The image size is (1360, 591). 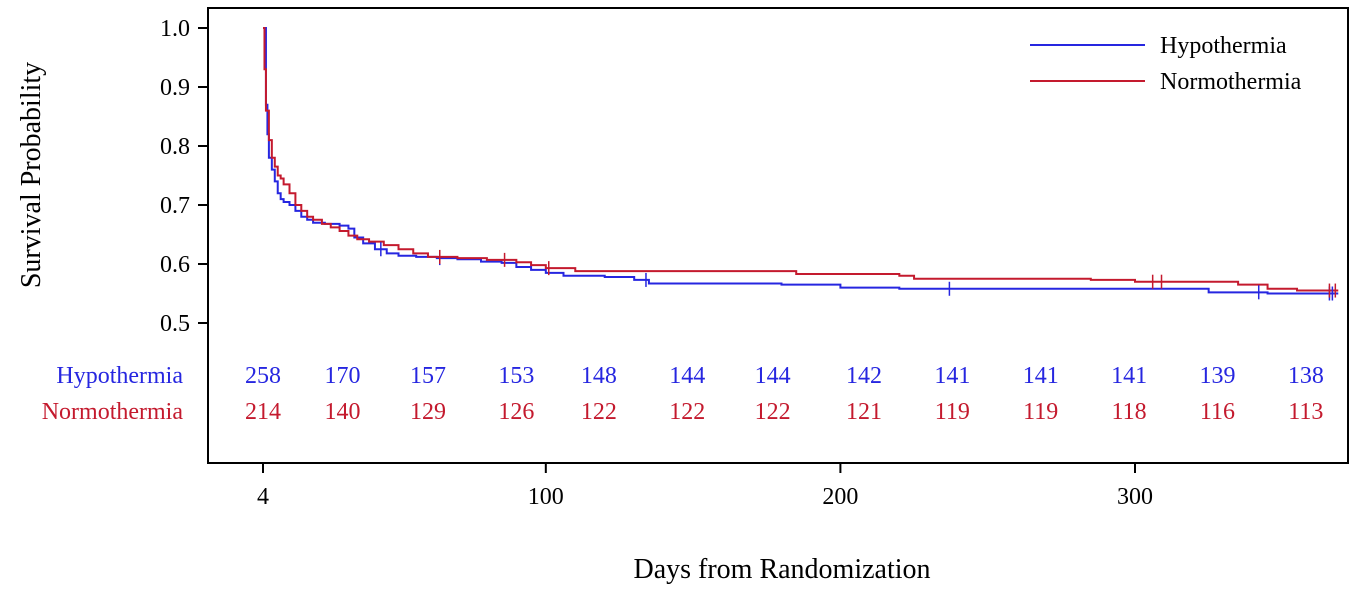 What do you see at coordinates (263, 376) in the screenshot?
I see `risk-count: 258` at bounding box center [263, 376].